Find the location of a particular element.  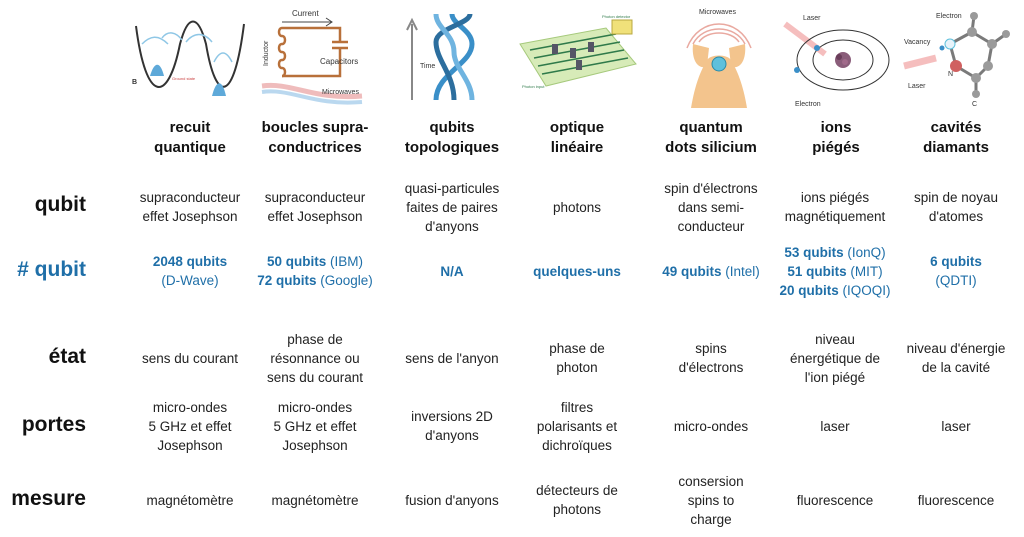

cell-line: faites de paires is located at coordinates (452, 207).